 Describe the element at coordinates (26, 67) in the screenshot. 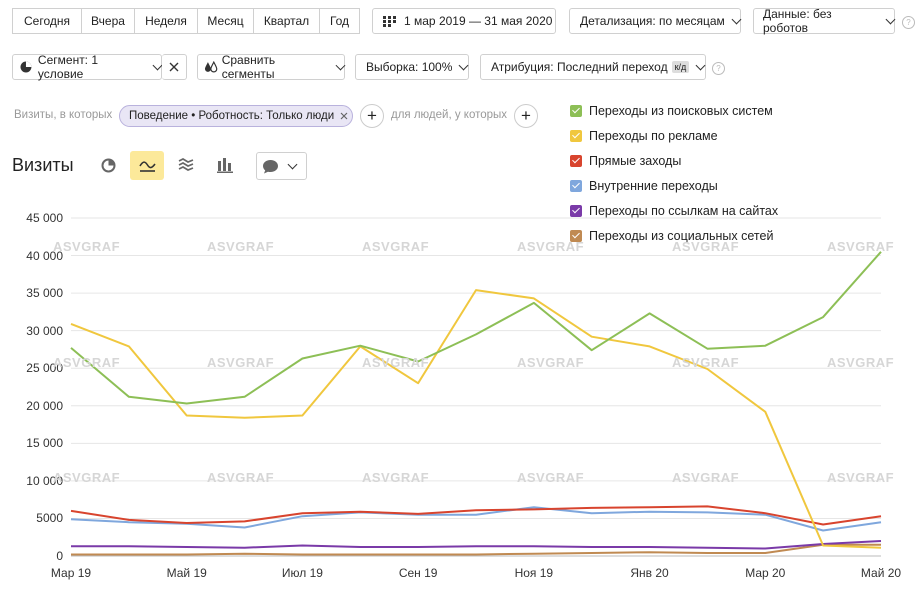

I see `segment-pie-icon` at that location.